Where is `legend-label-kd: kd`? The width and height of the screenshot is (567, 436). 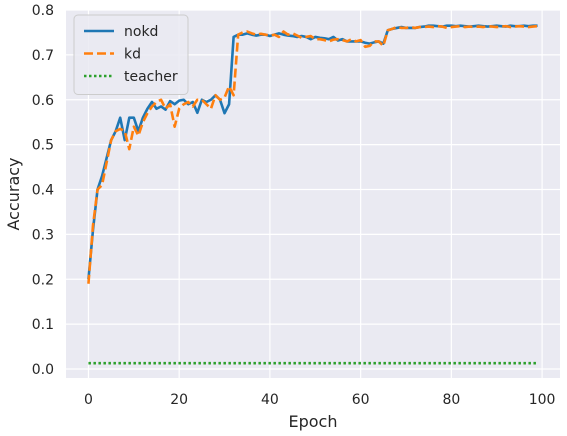 legend-label-kd: kd is located at coordinates (132, 55).